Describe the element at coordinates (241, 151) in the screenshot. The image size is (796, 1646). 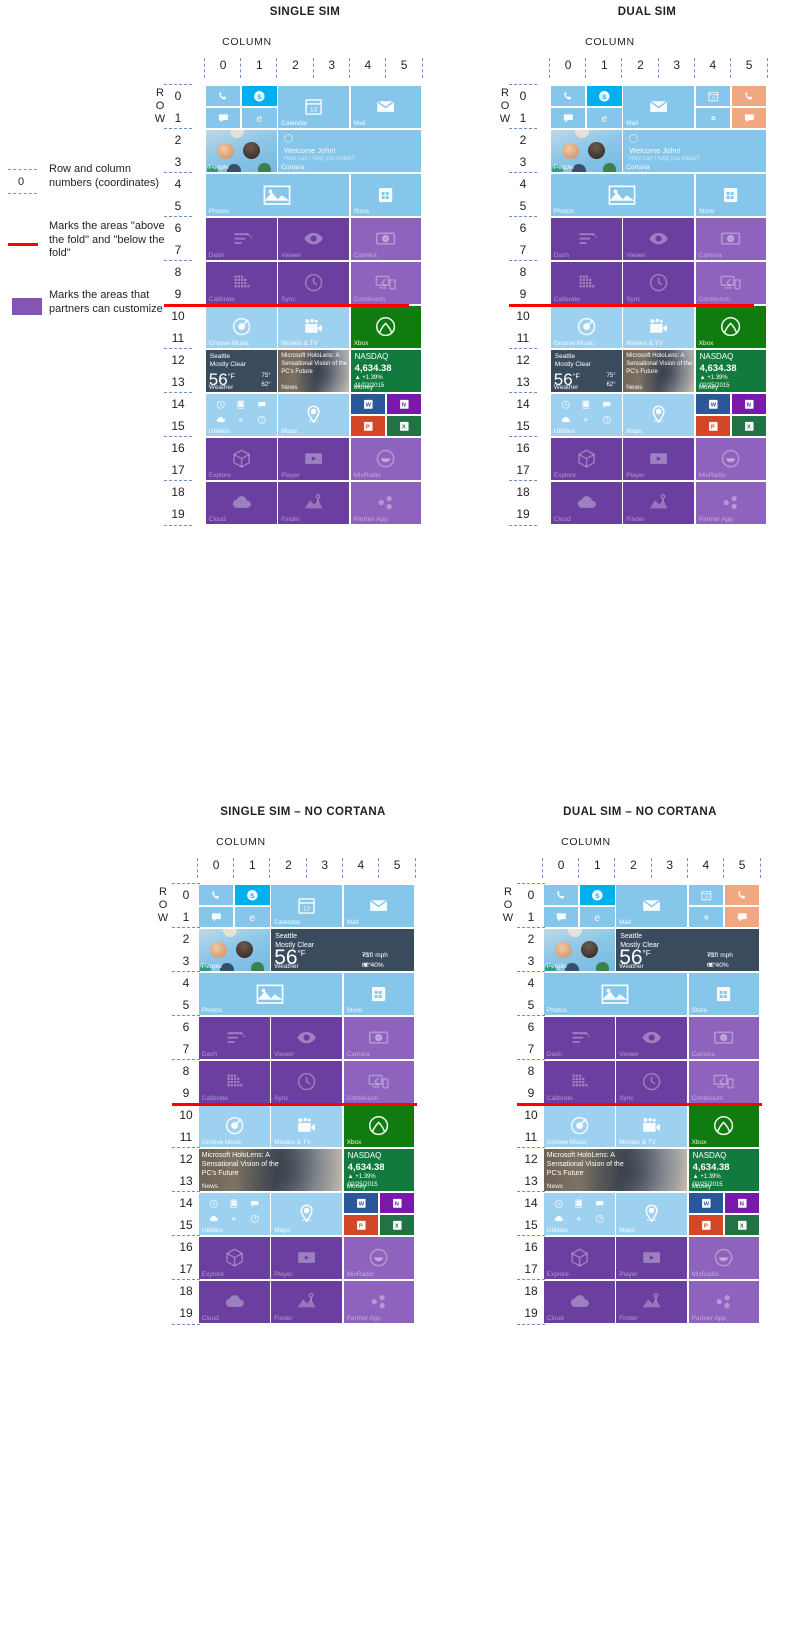
I see `tile-people: People` at that location.